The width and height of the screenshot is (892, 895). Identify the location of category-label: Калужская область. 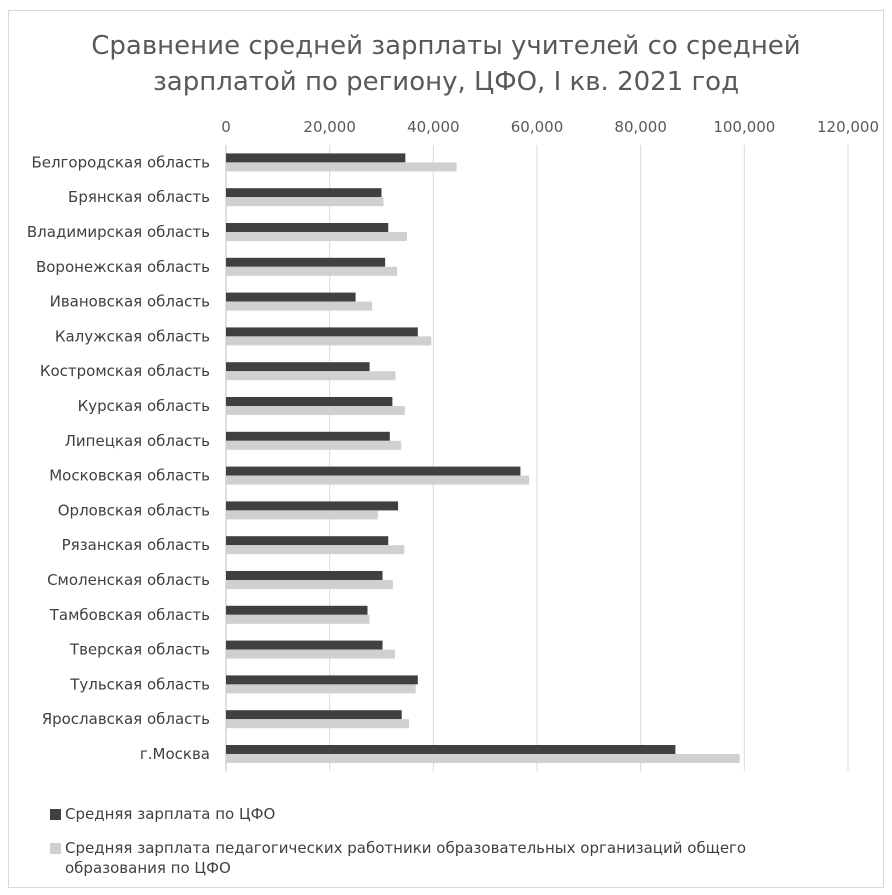
(132, 336).